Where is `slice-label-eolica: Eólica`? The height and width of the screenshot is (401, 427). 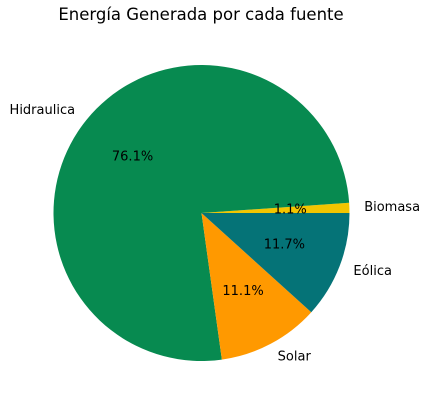 slice-label-eolica: Eólica is located at coordinates (372, 271).